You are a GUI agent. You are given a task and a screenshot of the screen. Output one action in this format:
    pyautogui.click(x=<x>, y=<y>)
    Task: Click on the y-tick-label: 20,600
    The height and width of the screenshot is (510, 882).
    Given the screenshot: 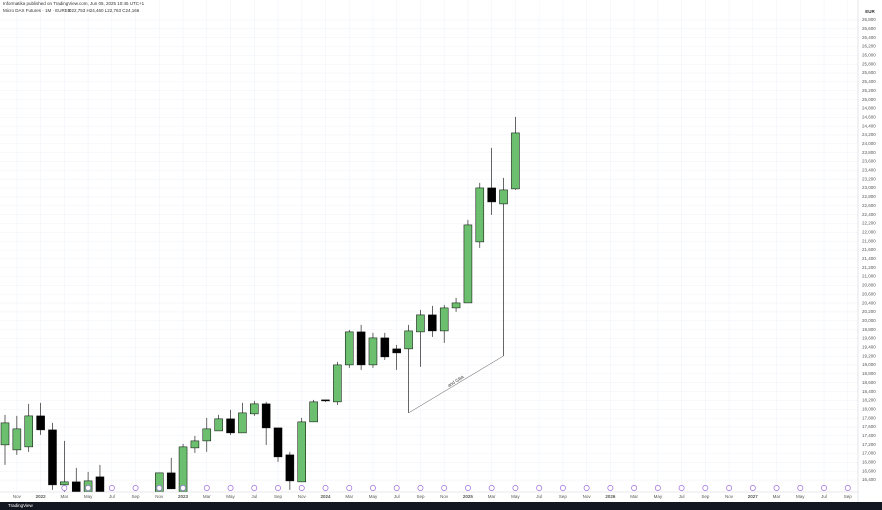 What is the action you would take?
    pyautogui.click(x=869, y=293)
    